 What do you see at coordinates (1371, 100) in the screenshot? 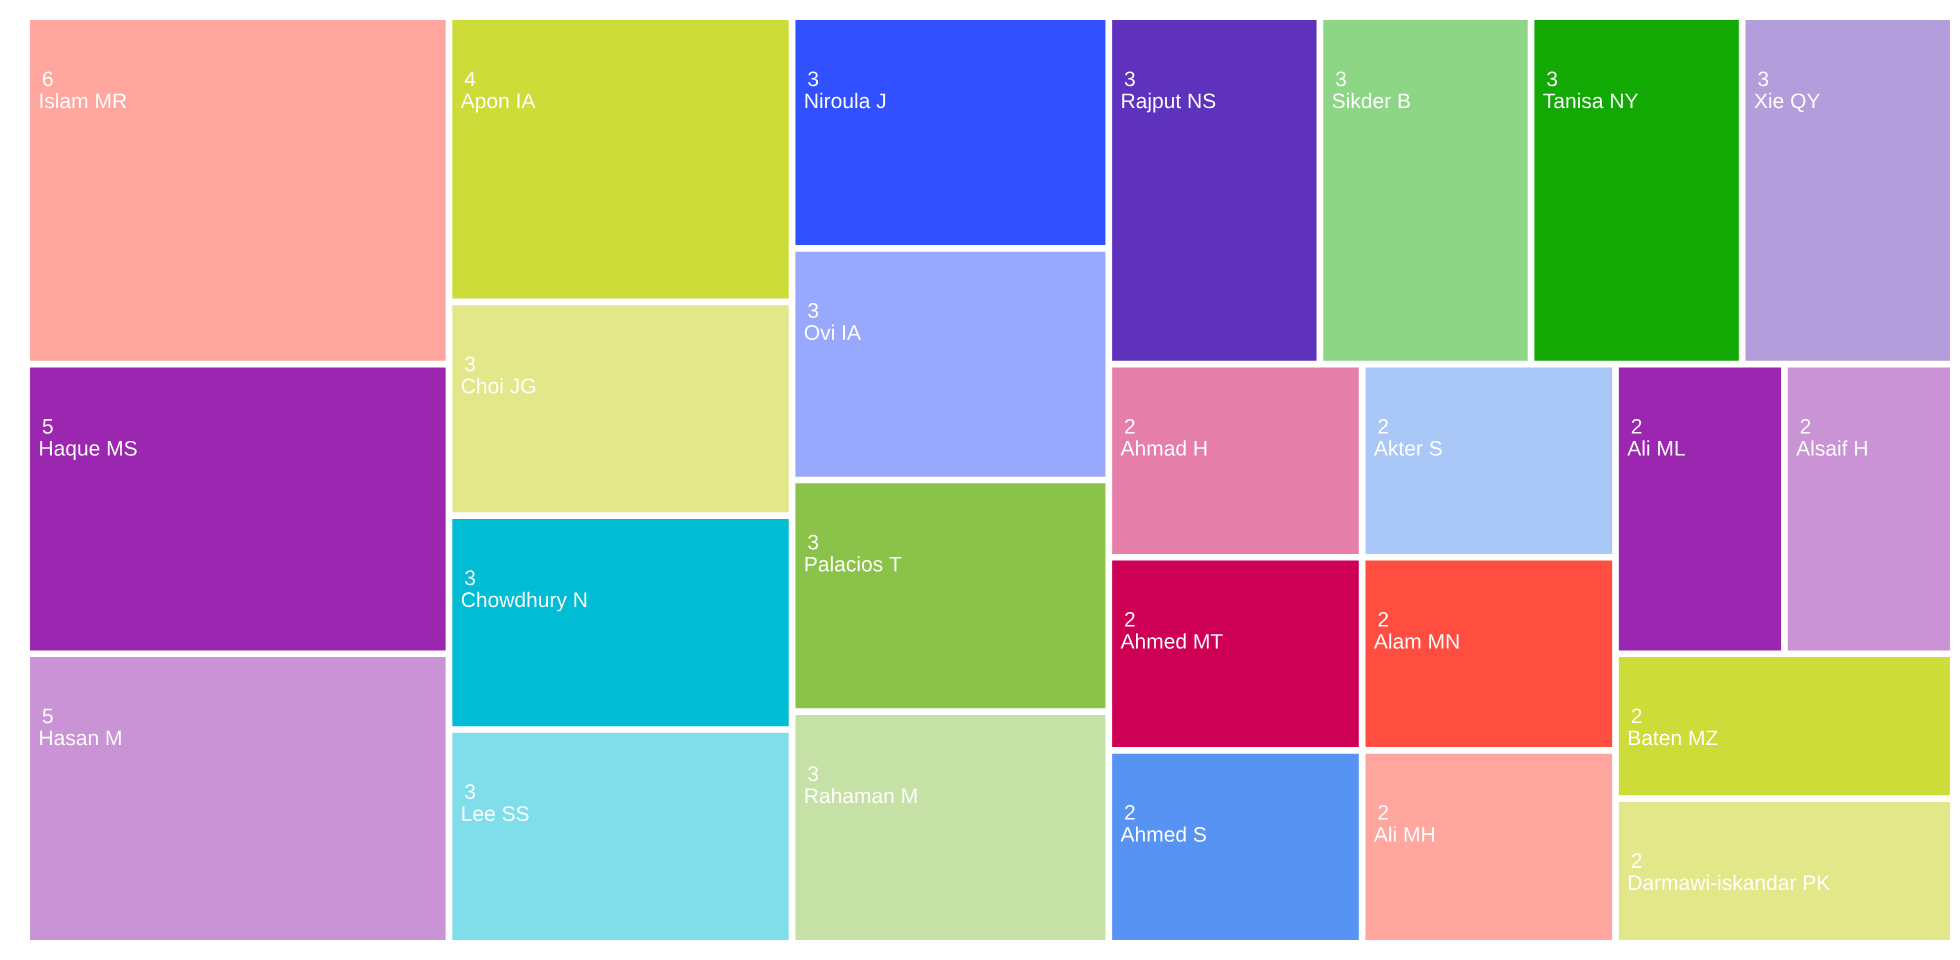
I see `category-label: Sikder B` at bounding box center [1371, 100].